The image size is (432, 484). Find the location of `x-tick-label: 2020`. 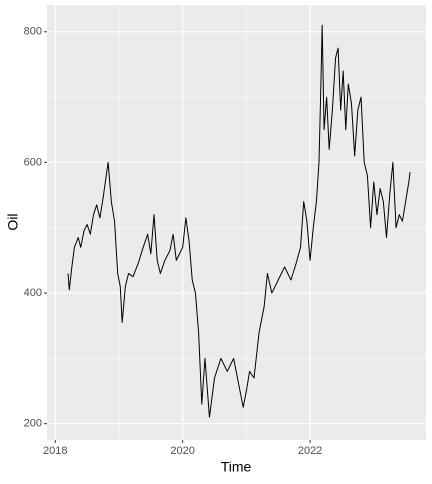

x-tick-label: 2020 is located at coordinates (182, 451).